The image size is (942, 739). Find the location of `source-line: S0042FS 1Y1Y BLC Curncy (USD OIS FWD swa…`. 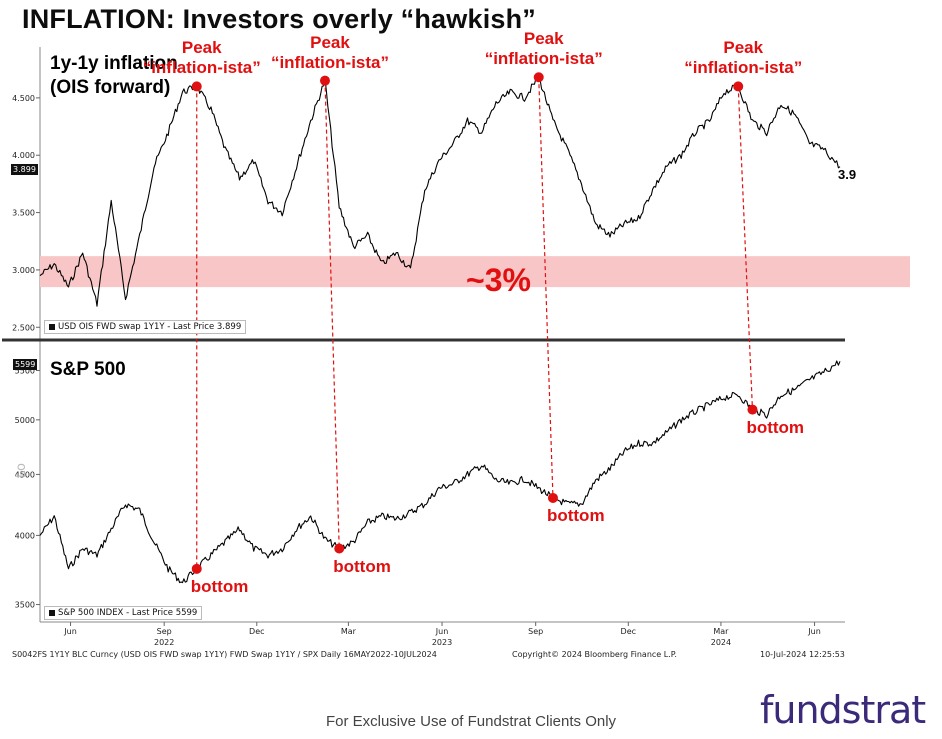

source-line: S0042FS 1Y1Y BLC Curncy (USD OIS FWD swa… is located at coordinates (224, 654).